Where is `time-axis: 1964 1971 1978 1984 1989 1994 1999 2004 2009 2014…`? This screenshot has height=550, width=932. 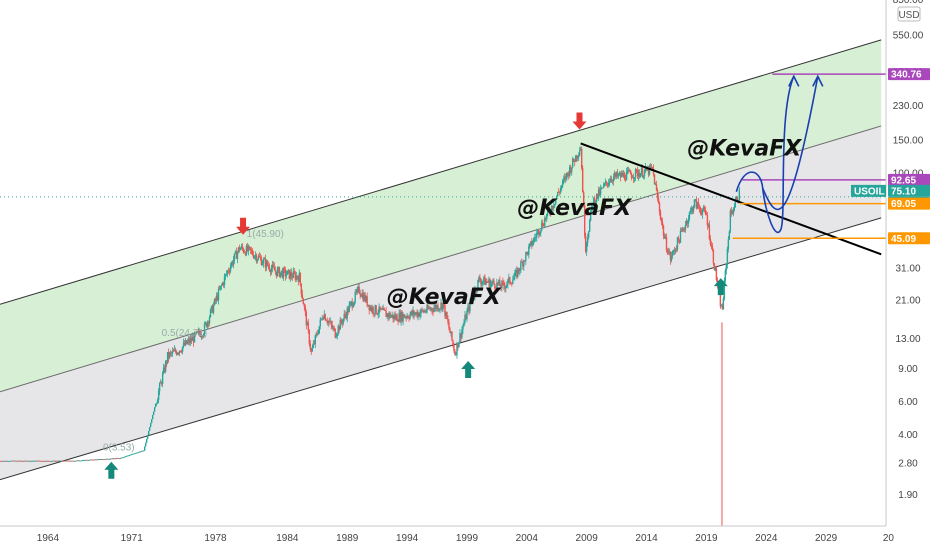 time-axis: 1964 1971 1978 1984 1989 1994 1999 2004 2009 2014… is located at coordinates (466, 537).